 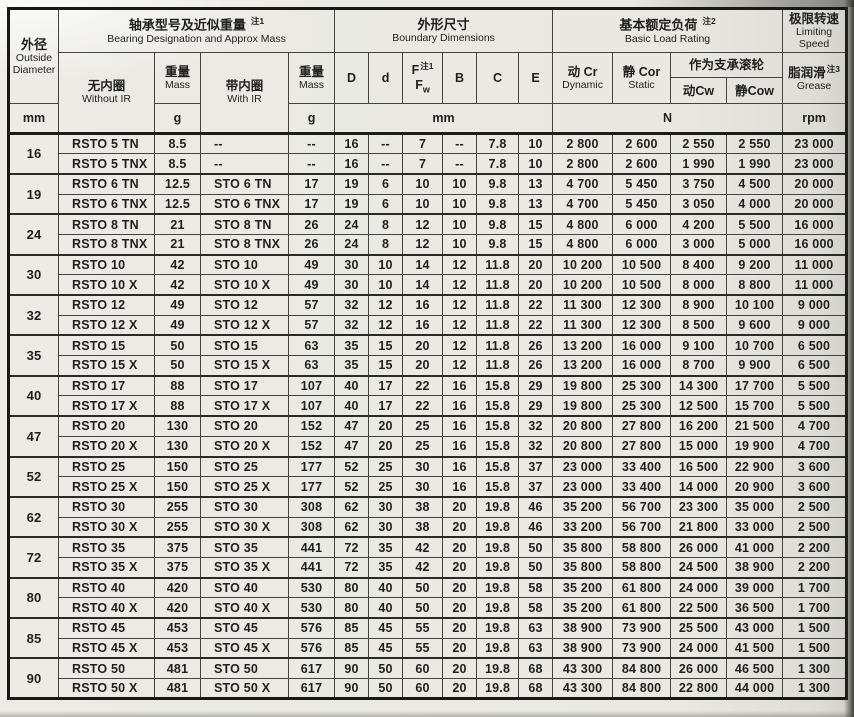 What do you see at coordinates (352, 143) in the screenshot?
I see `dim-D-cell: 16` at bounding box center [352, 143].